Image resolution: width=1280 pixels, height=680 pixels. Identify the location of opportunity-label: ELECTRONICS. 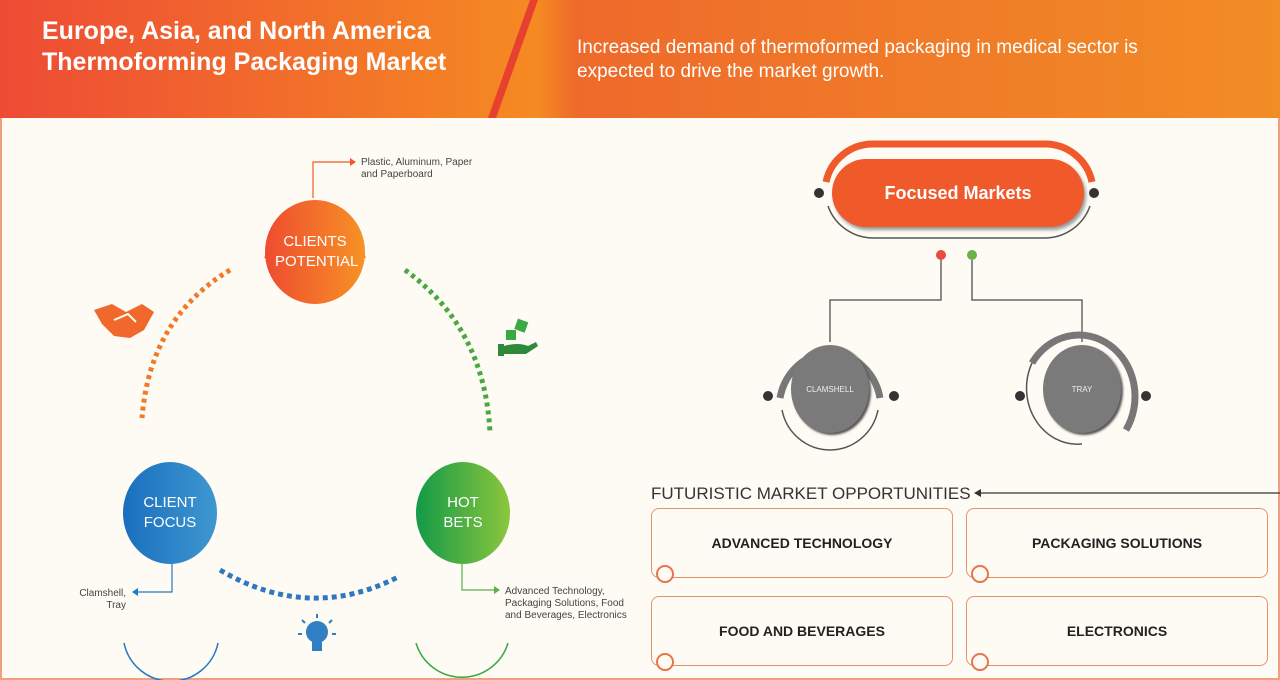
(1117, 631).